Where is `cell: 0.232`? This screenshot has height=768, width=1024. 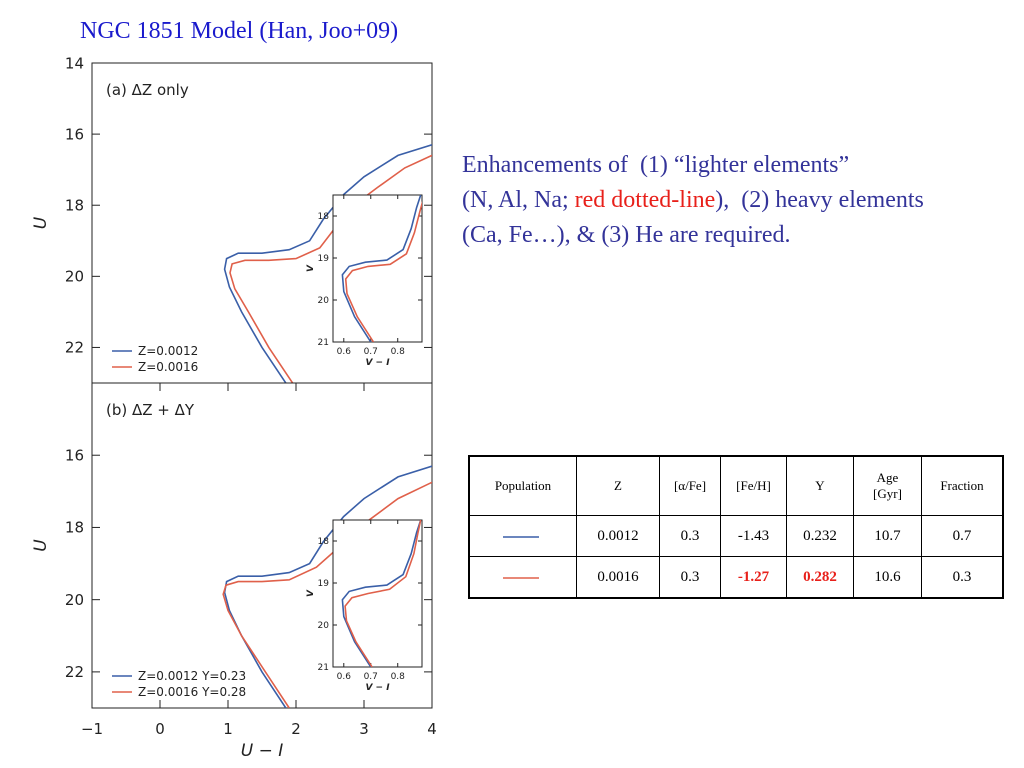 cell: 0.232 is located at coordinates (820, 536).